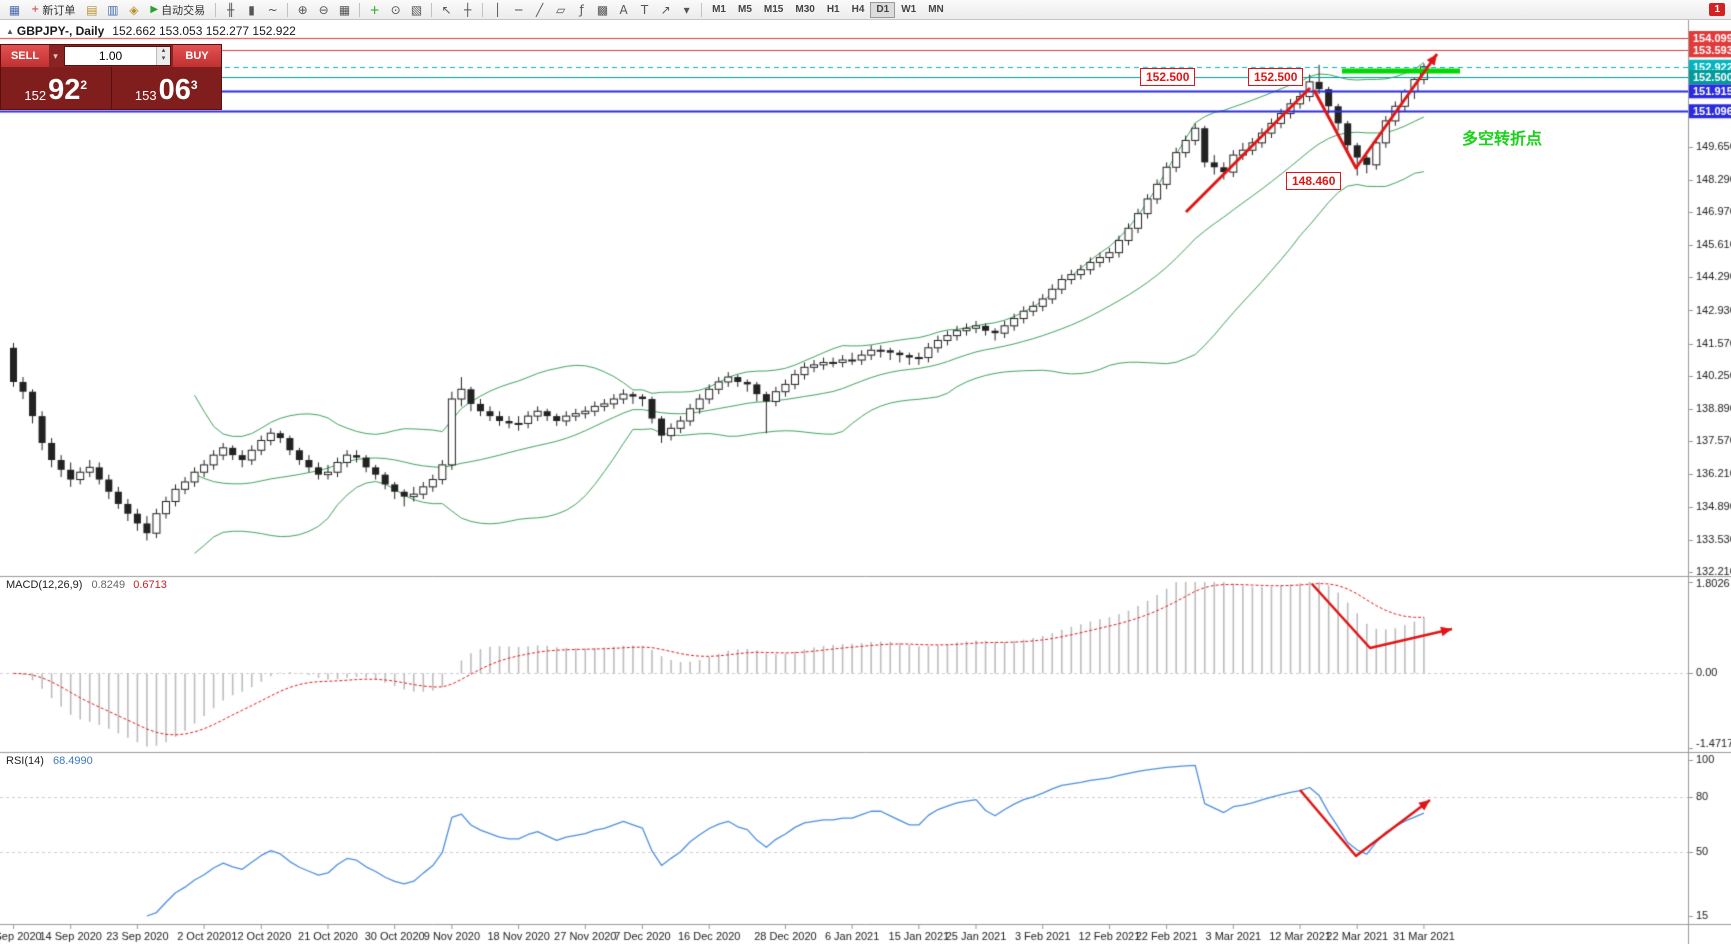 The image size is (1731, 944). I want to click on autotrading-button-label: 自动交易, so click(183, 10).